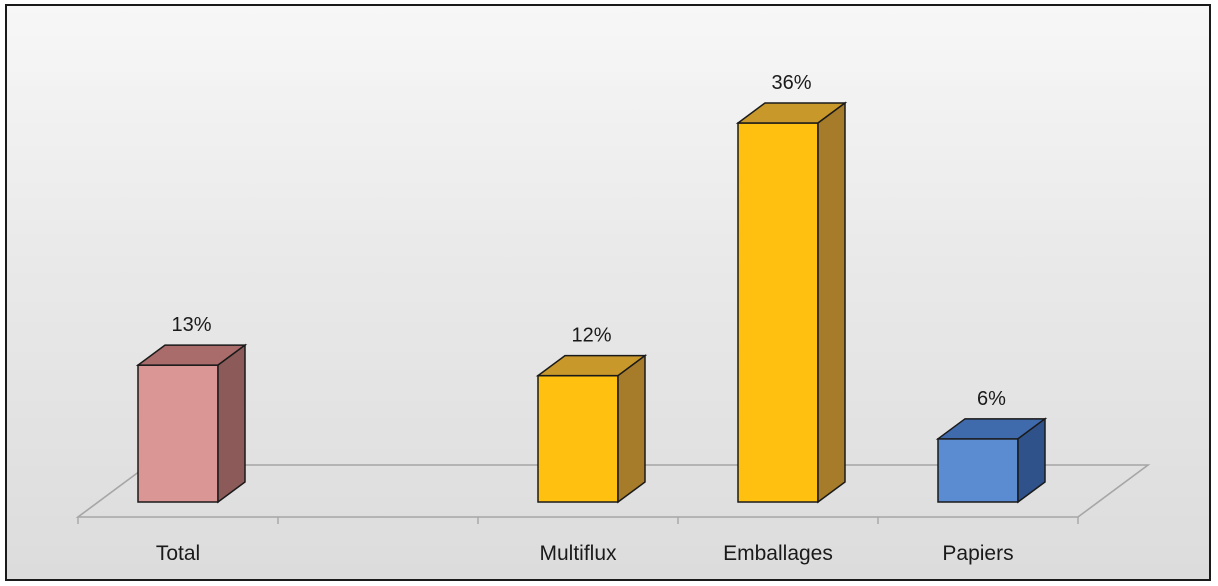 The width and height of the screenshot is (1218, 586). I want to click on x-tick-label: Emballages, so click(778, 553).